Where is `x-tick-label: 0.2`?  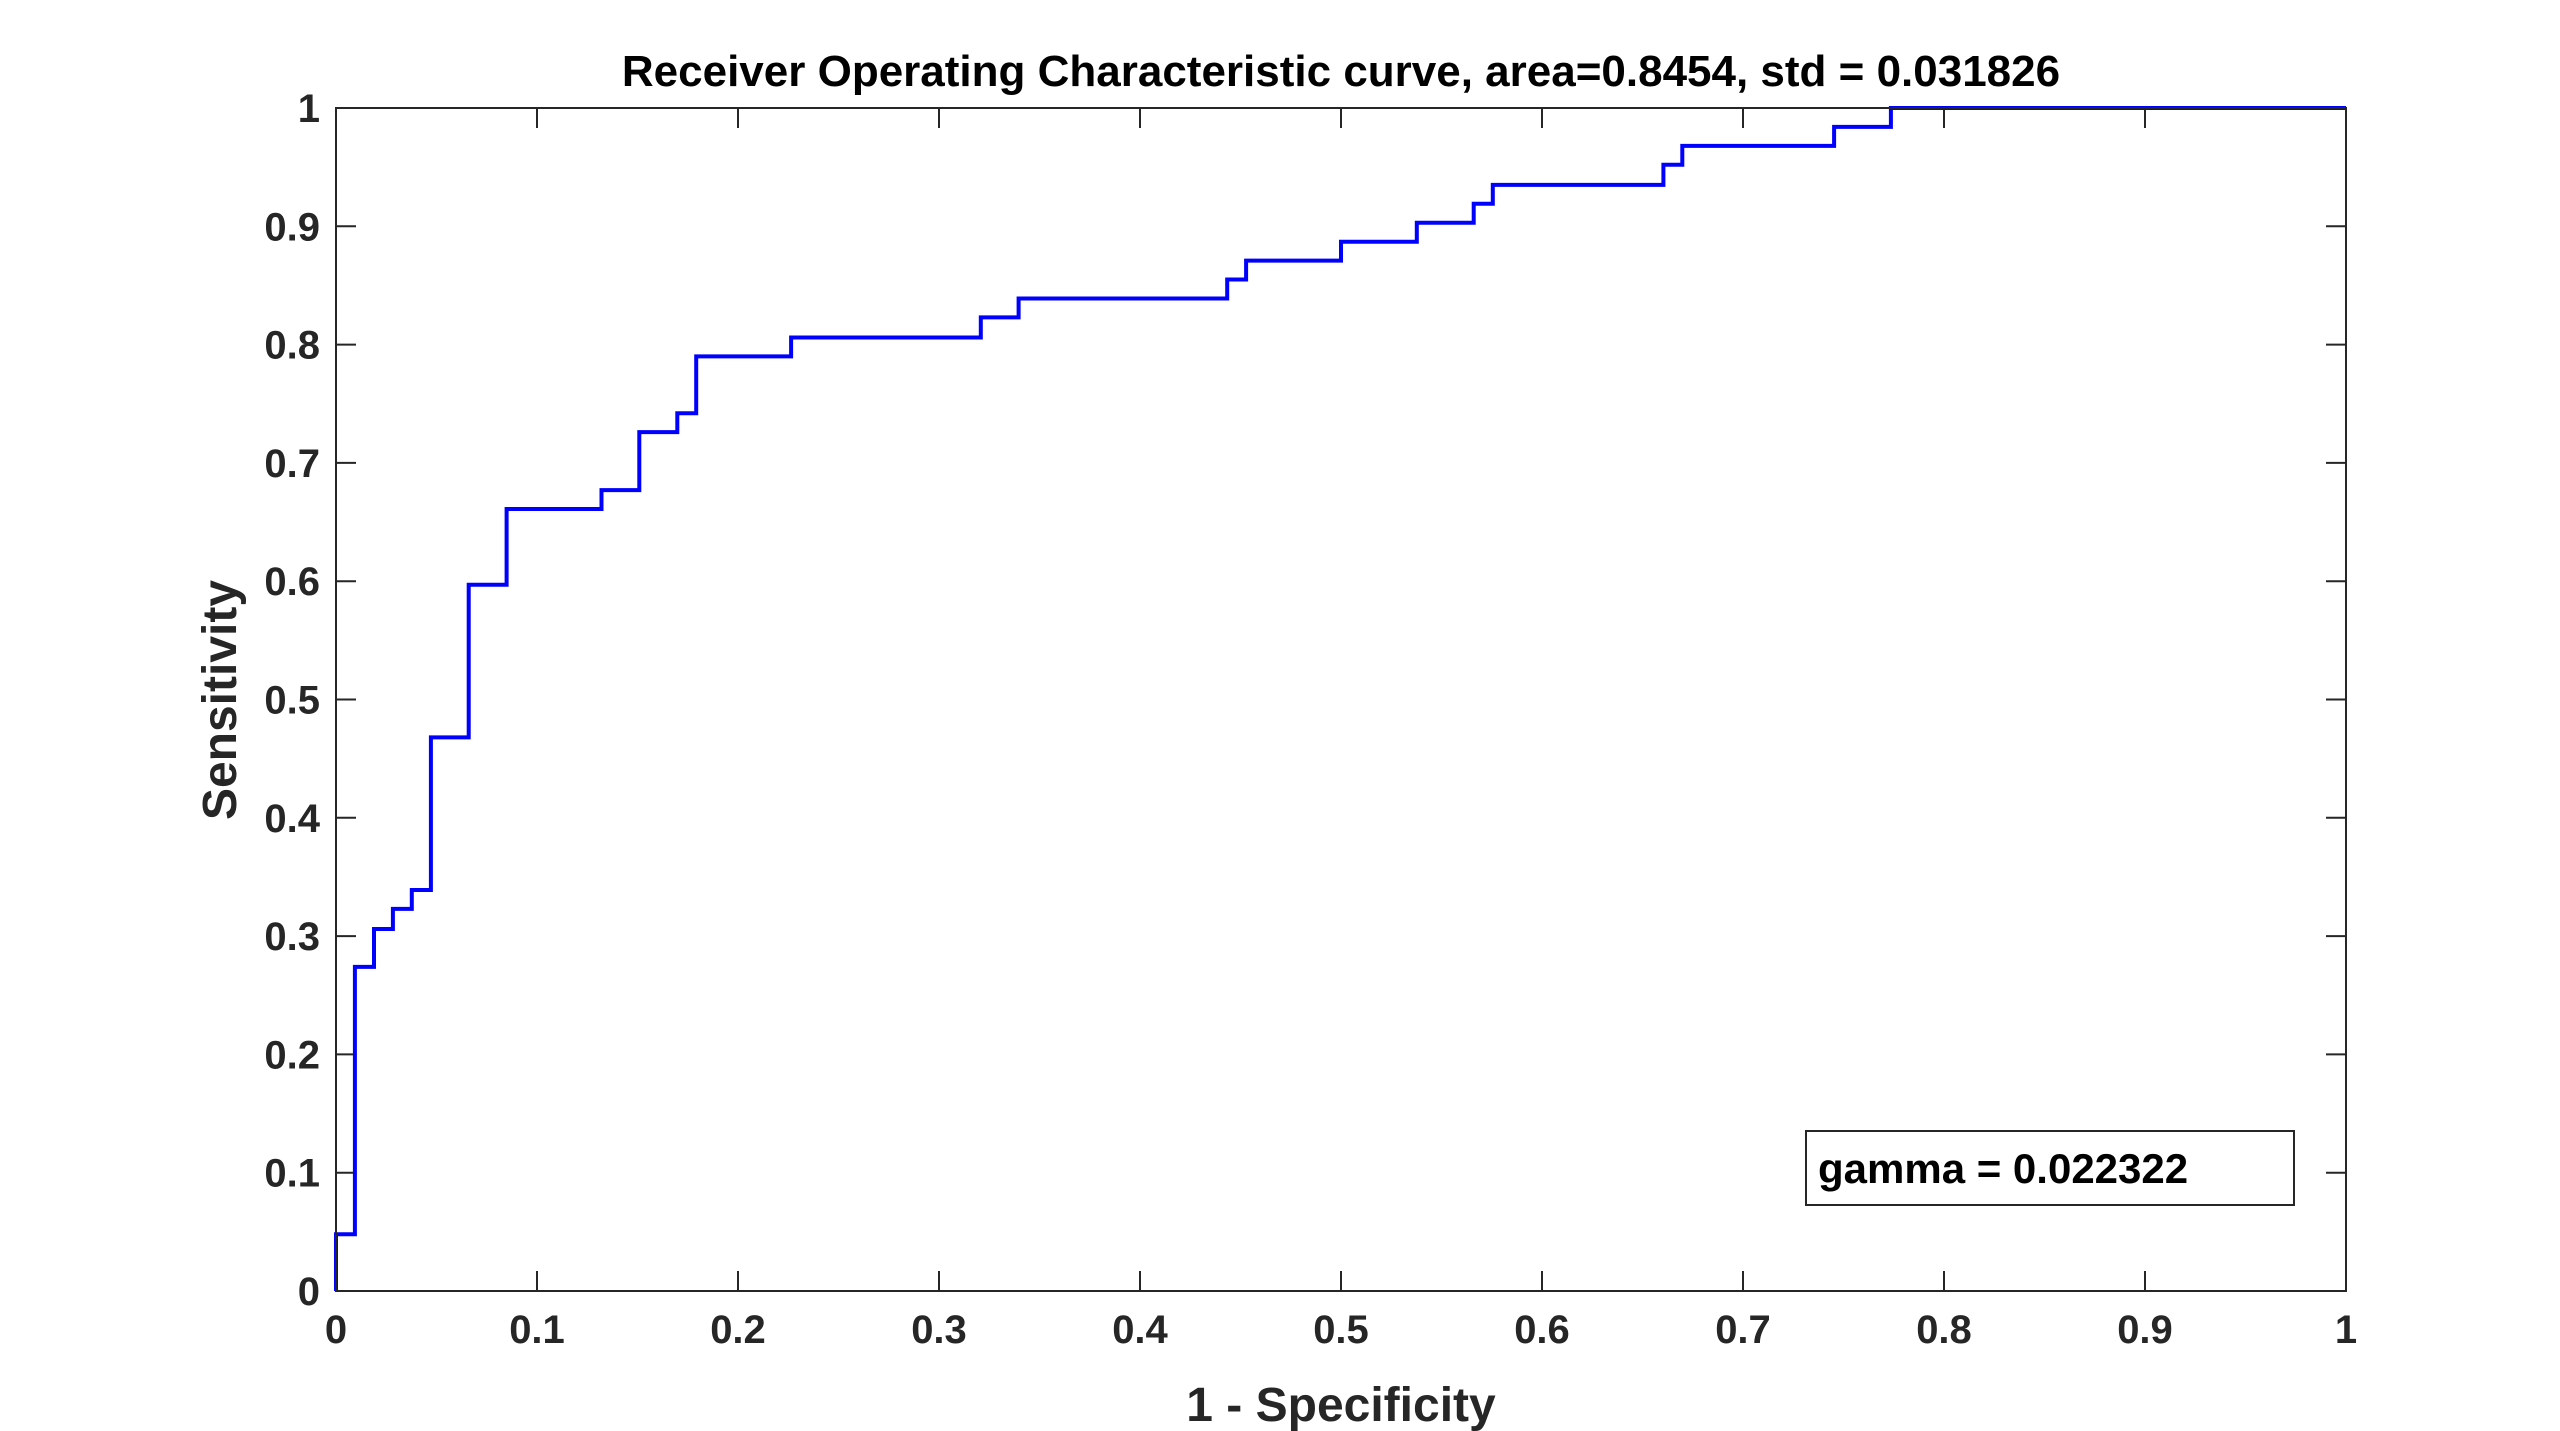
x-tick-label: 0.2 is located at coordinates (738, 1330).